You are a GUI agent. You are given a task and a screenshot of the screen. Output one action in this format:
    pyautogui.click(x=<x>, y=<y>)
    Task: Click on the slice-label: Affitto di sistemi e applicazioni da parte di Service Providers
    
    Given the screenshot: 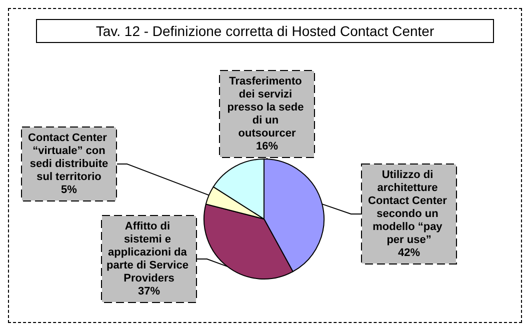 What is the action you would take?
    pyautogui.click(x=149, y=252)
    